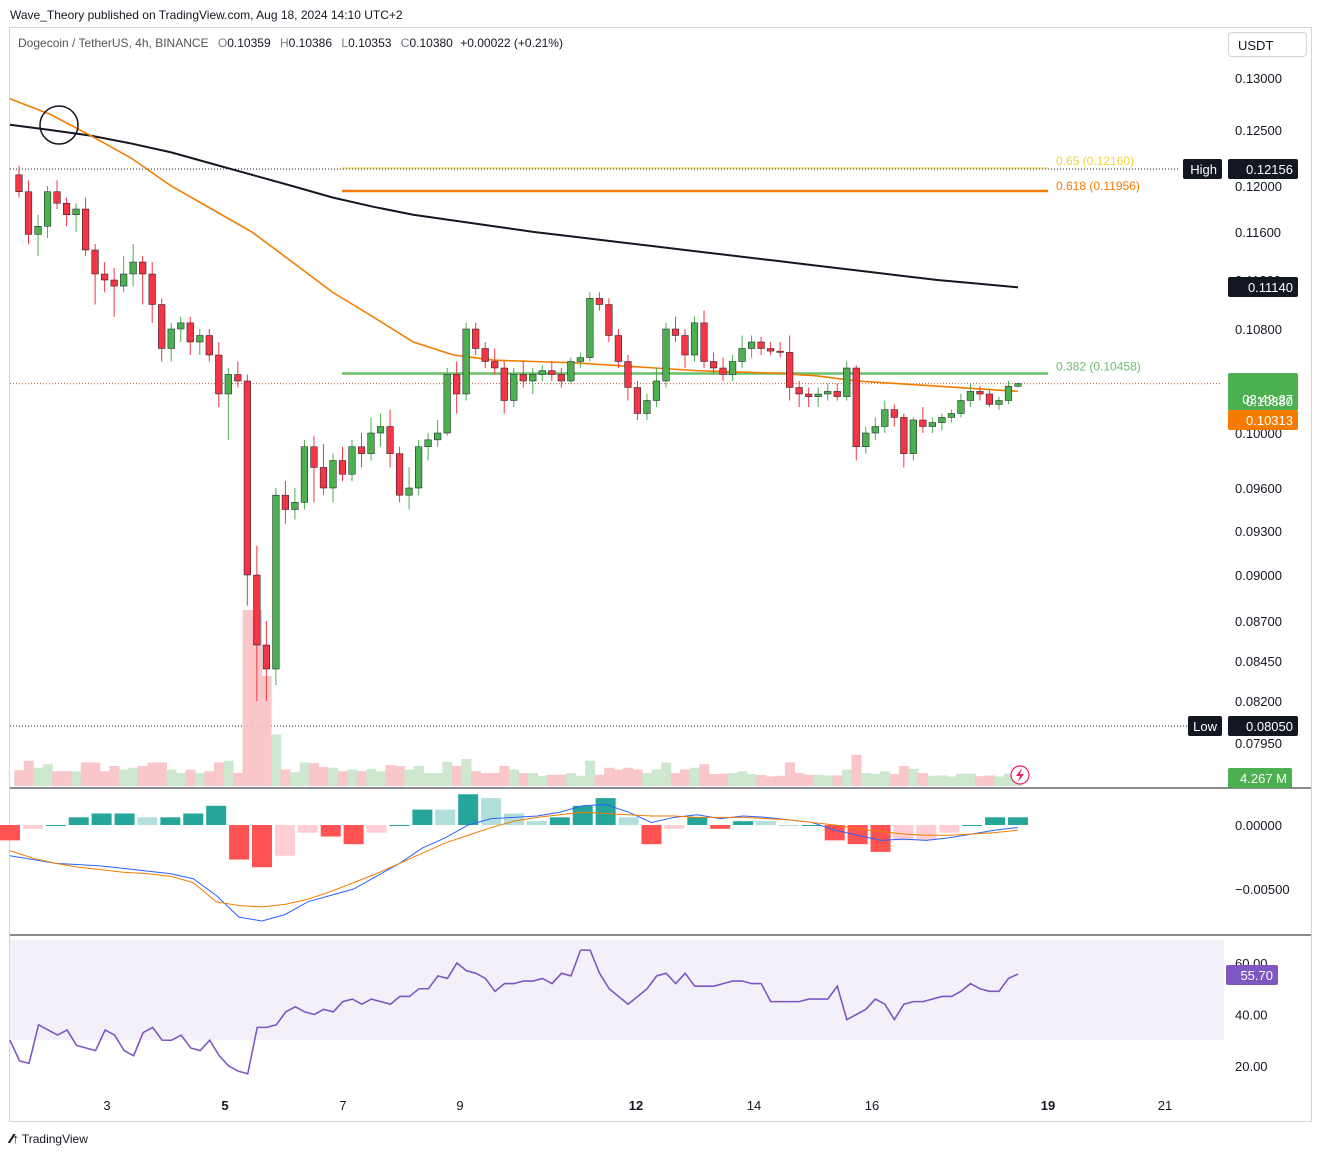  Describe the element at coordinates (1267, 44) in the screenshot. I see `currency-button: USDT` at that location.